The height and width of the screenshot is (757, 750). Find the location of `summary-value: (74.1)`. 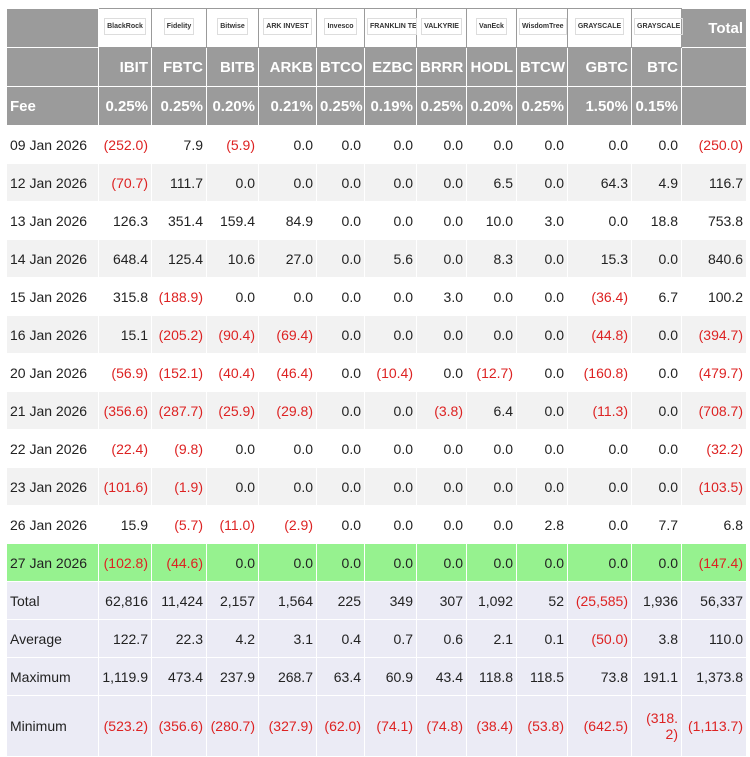

summary-value: (74.1) is located at coordinates (390, 726).